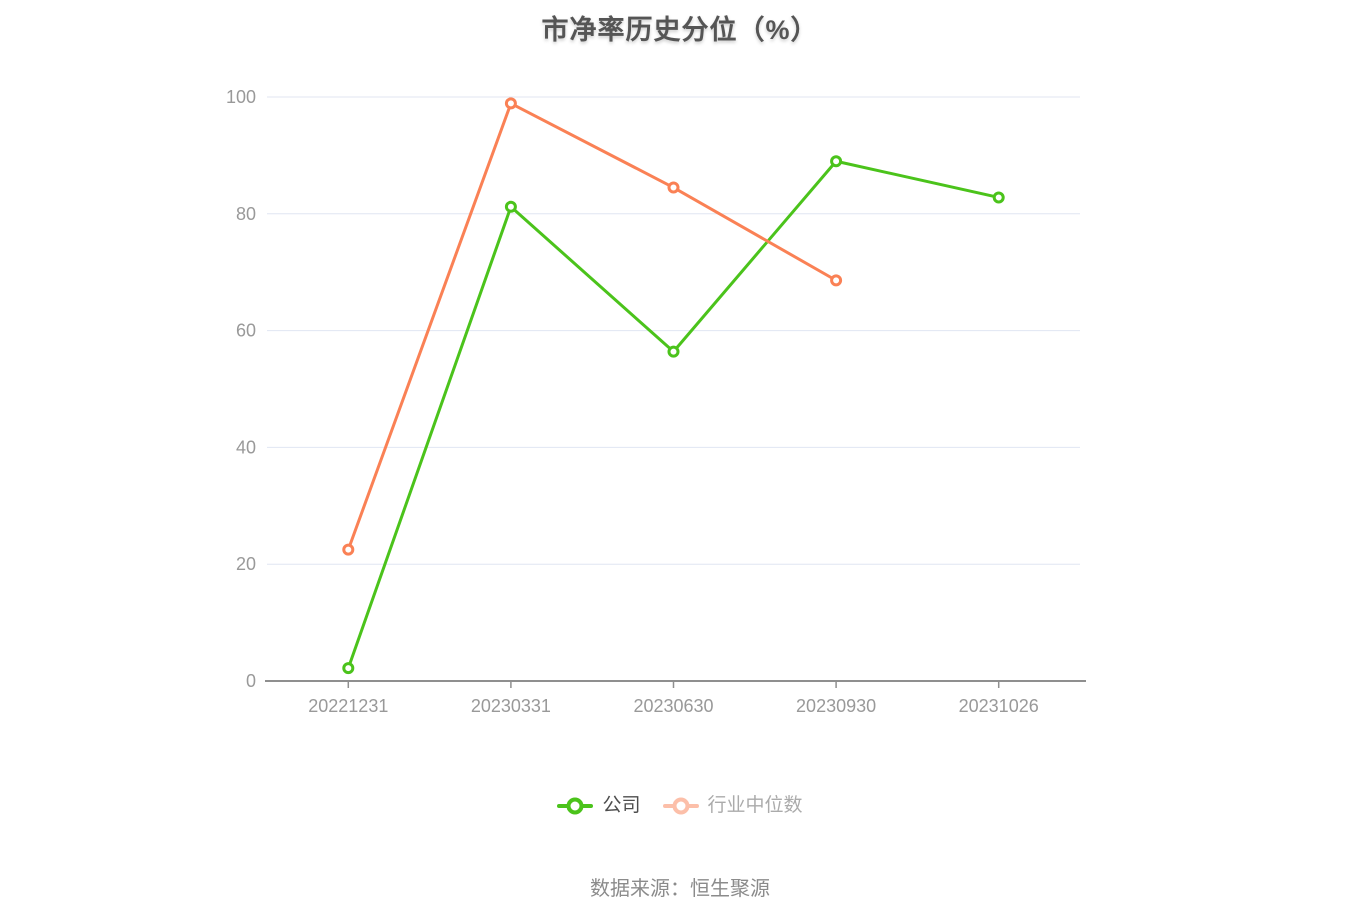  I want to click on x-axis-tick-label: 20230630, so click(673, 706).